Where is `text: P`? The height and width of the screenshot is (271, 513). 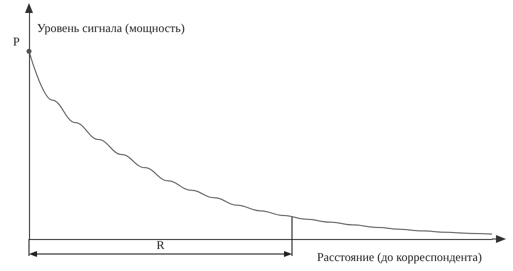
text: P is located at coordinates (16, 41).